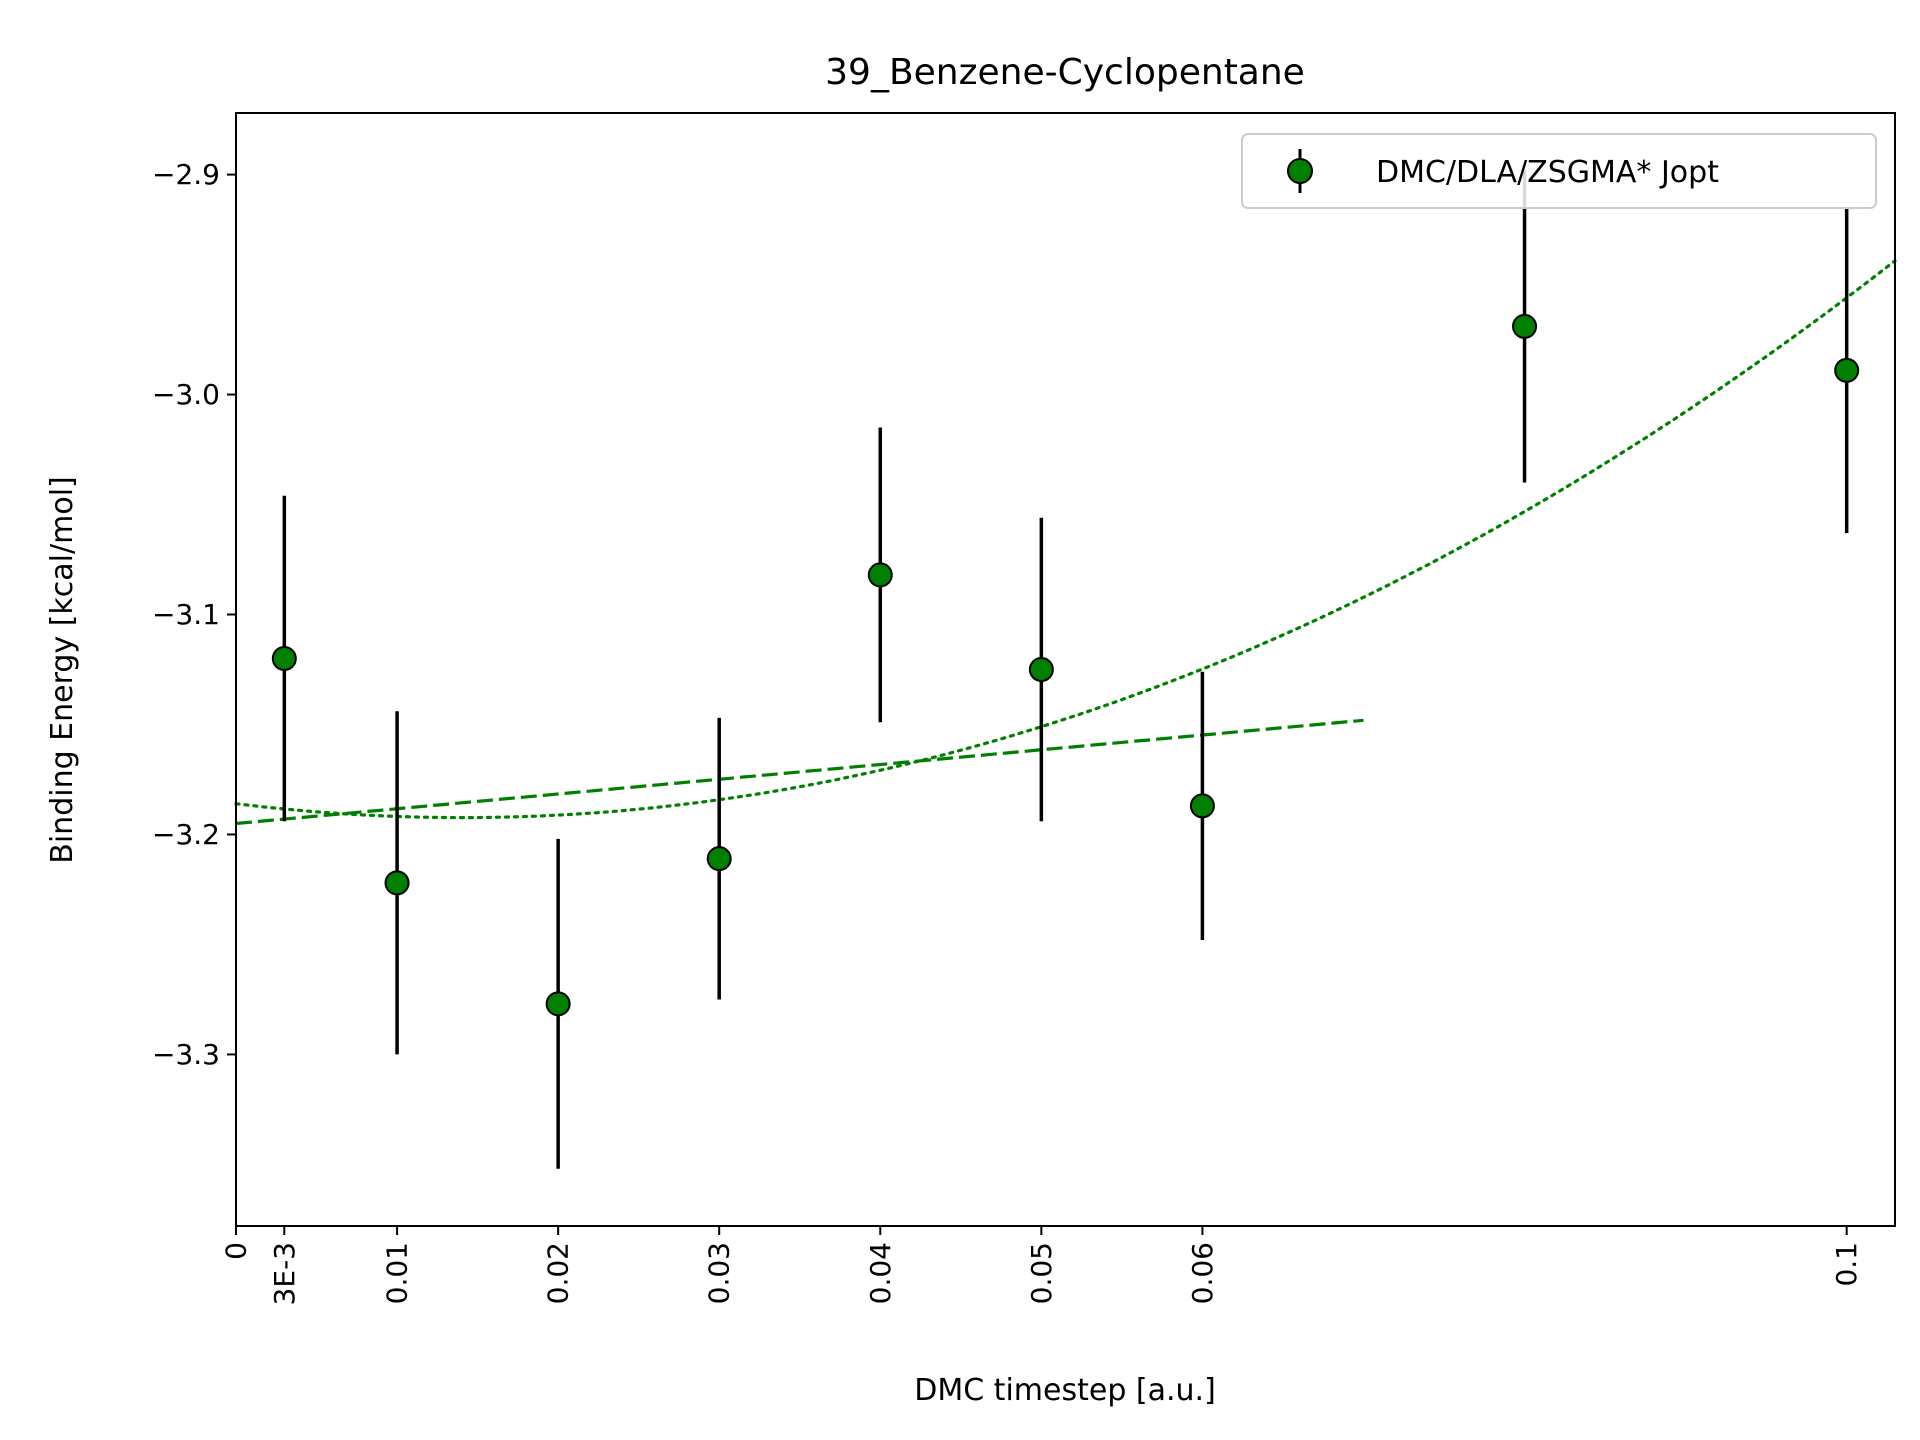 Image resolution: width=1920 pixels, height=1440 pixels. I want to click on legend-point-marker, so click(1300, 171).